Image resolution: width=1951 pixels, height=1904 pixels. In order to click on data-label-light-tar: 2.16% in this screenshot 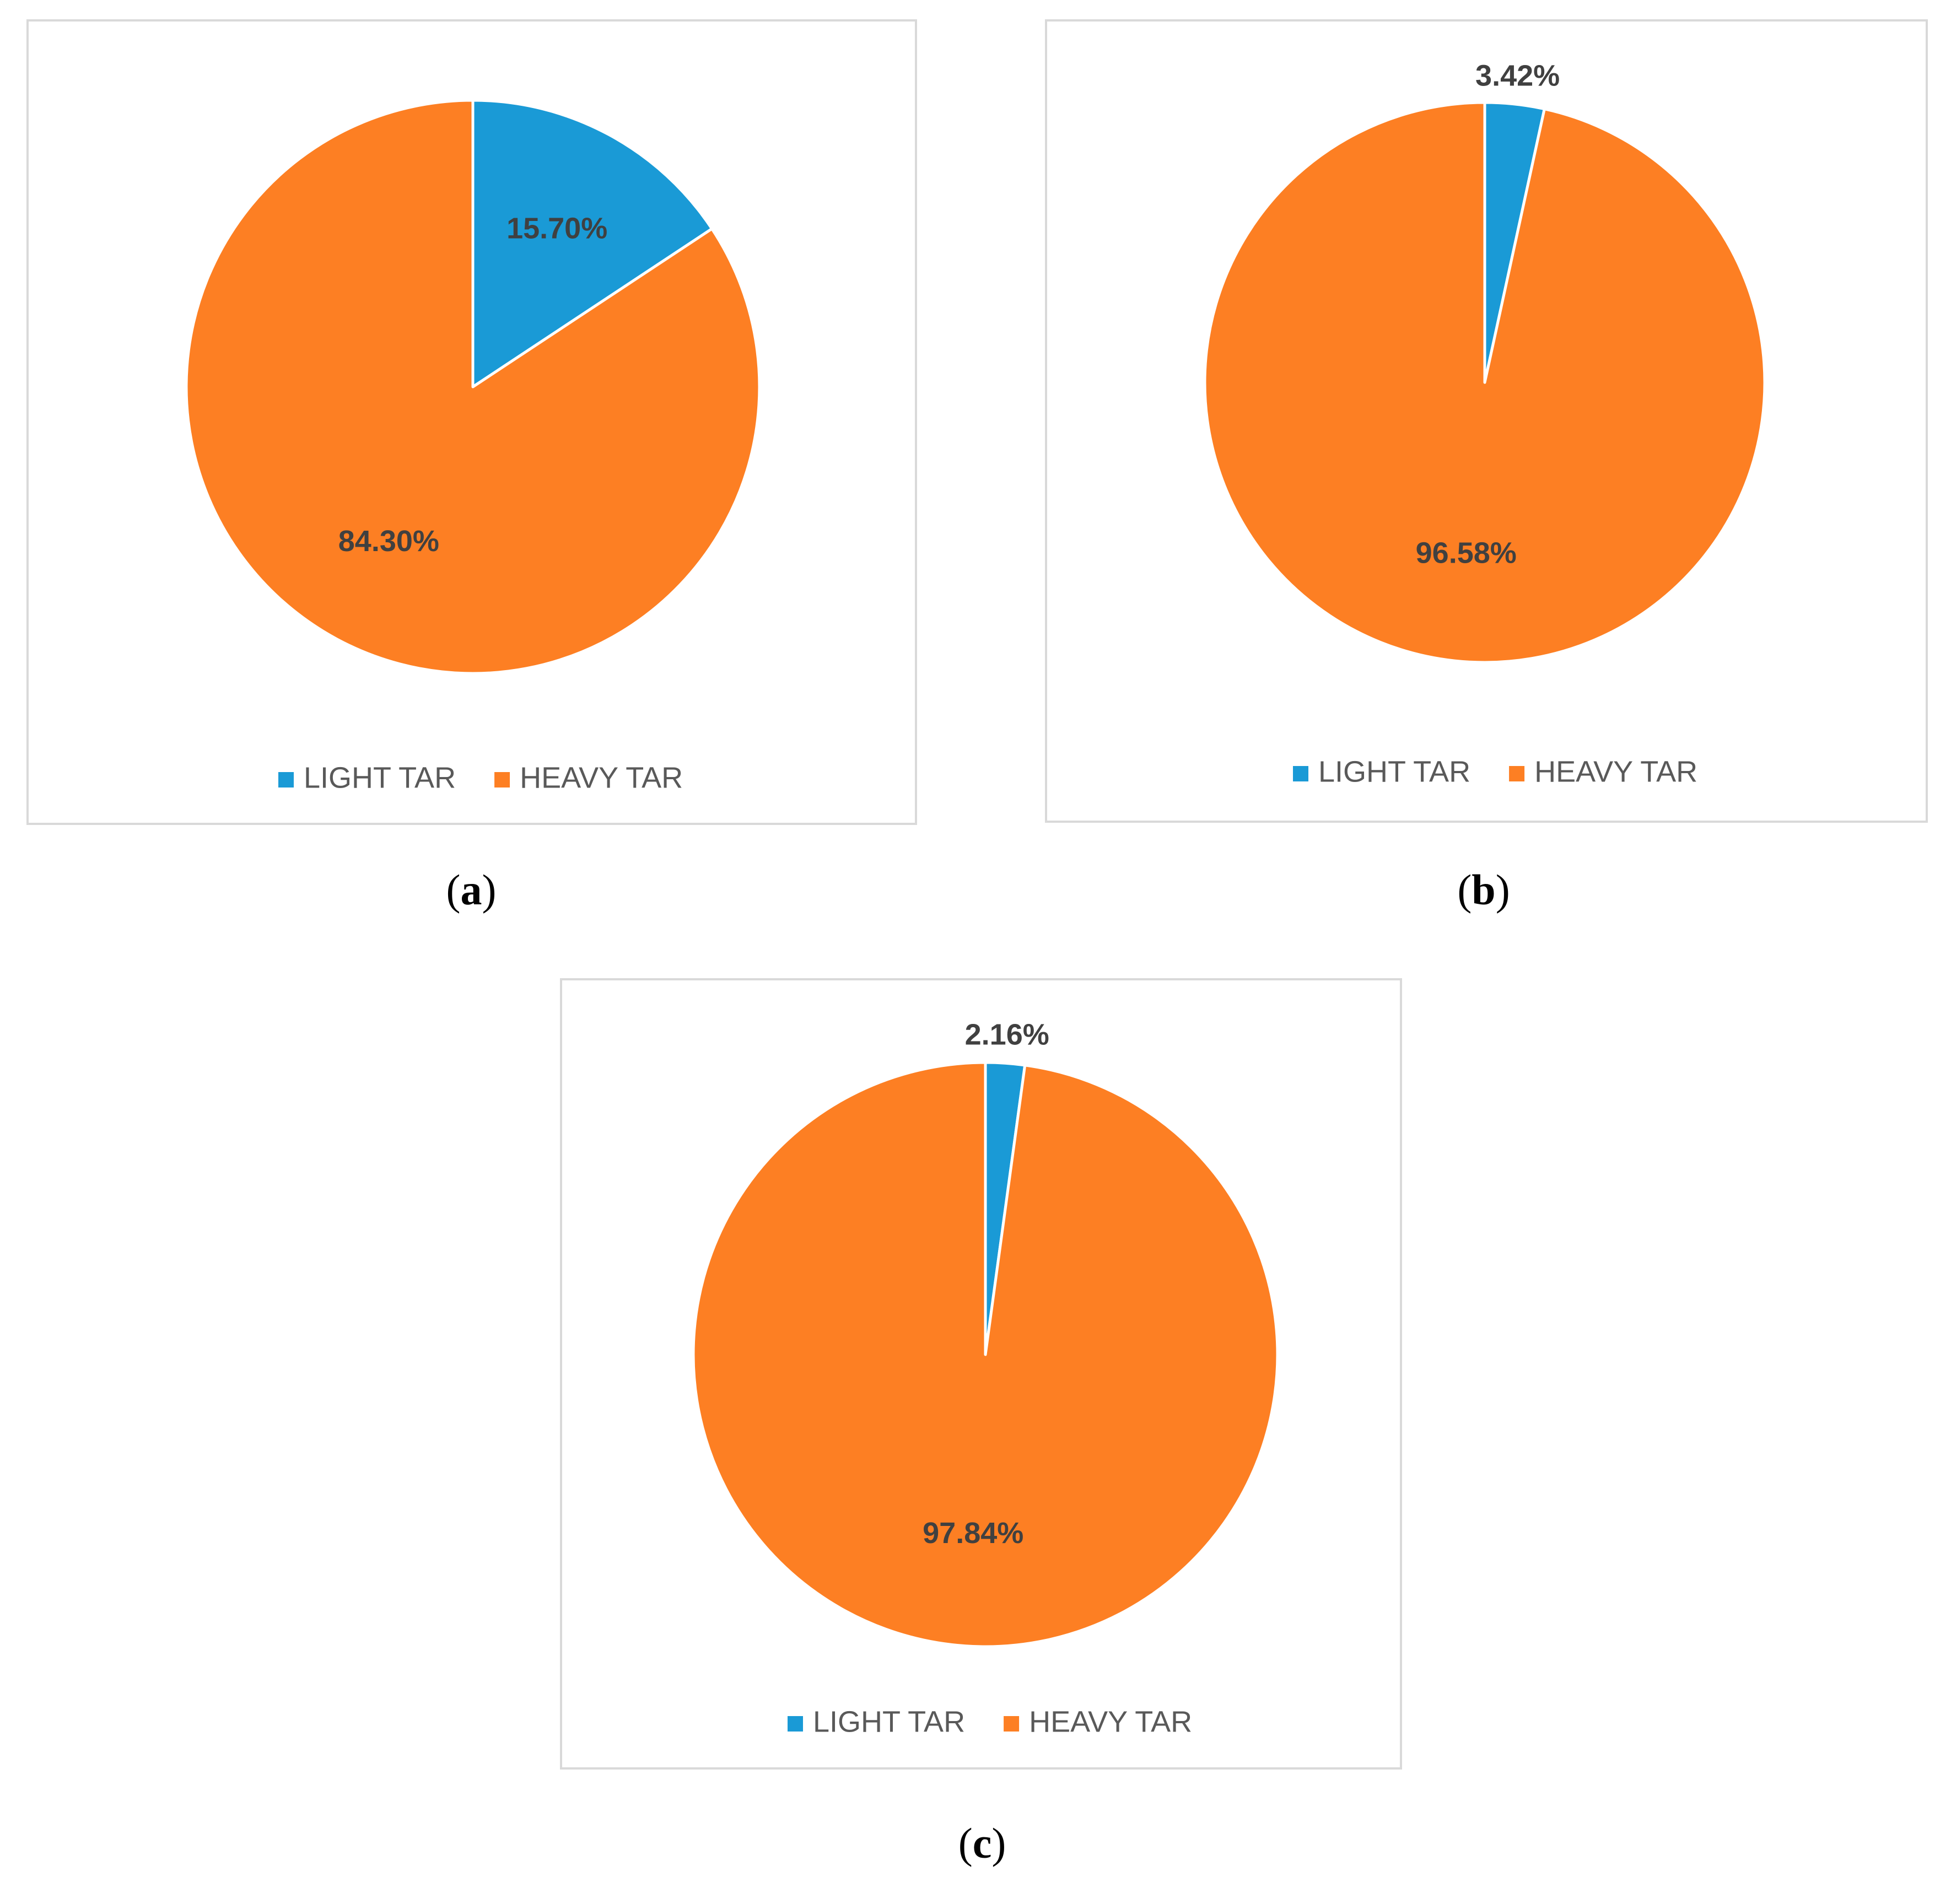, I will do `click(1007, 1034)`.